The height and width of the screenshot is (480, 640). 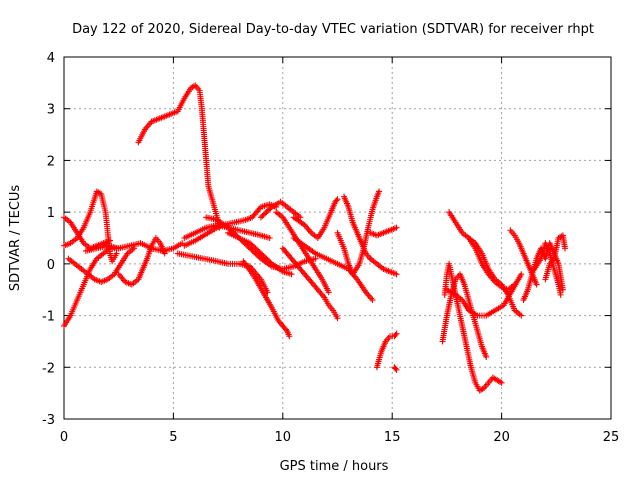 What do you see at coordinates (51, 161) in the screenshot?
I see `y-tick-label: 2` at bounding box center [51, 161].